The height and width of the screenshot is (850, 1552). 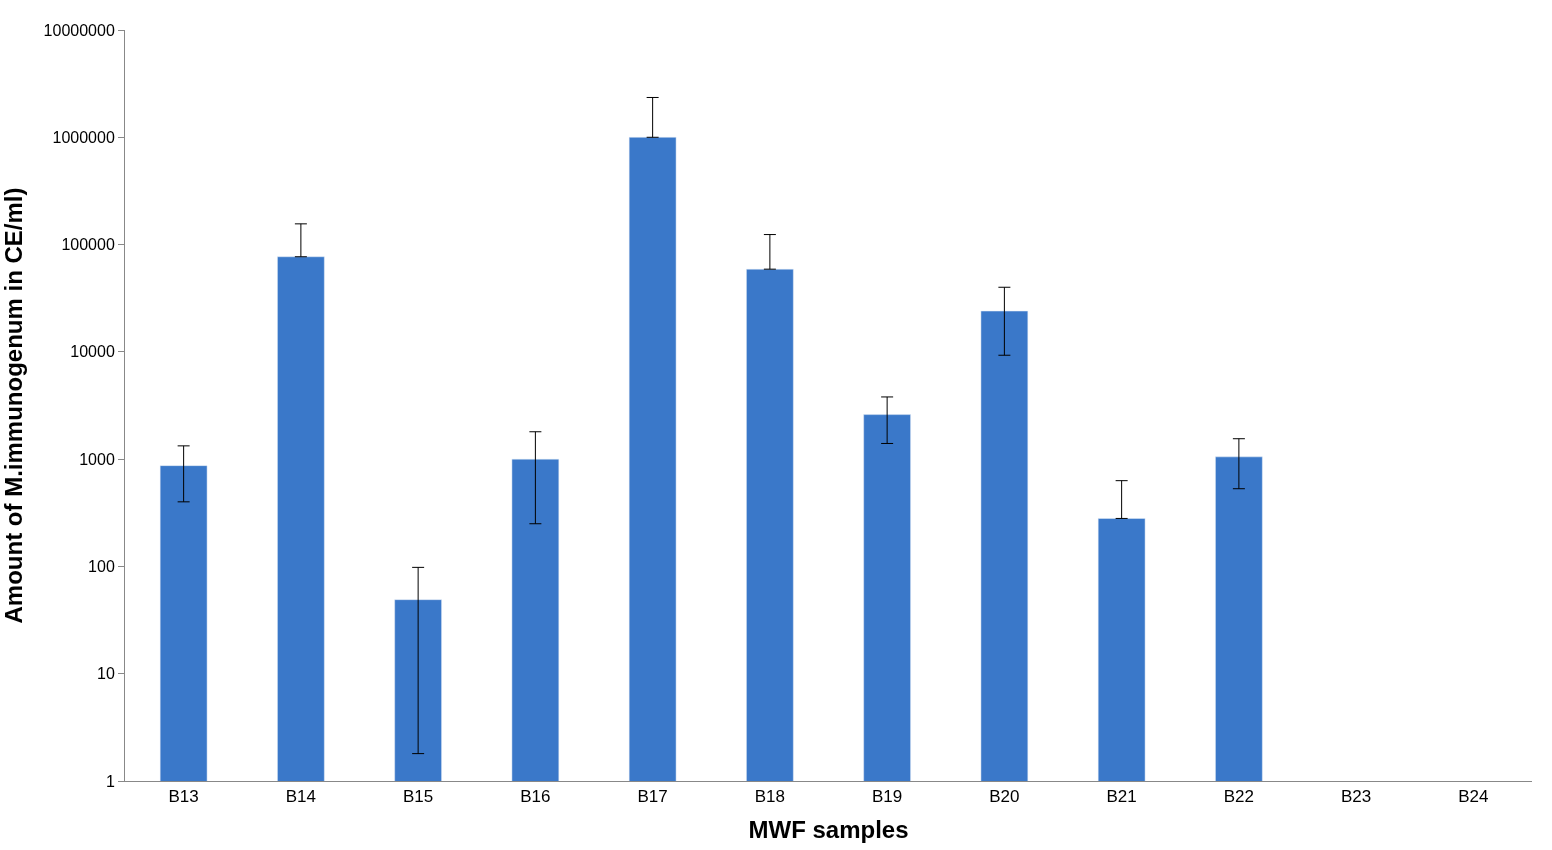 What do you see at coordinates (1239, 797) in the screenshot?
I see `x-tick-label: B22` at bounding box center [1239, 797].